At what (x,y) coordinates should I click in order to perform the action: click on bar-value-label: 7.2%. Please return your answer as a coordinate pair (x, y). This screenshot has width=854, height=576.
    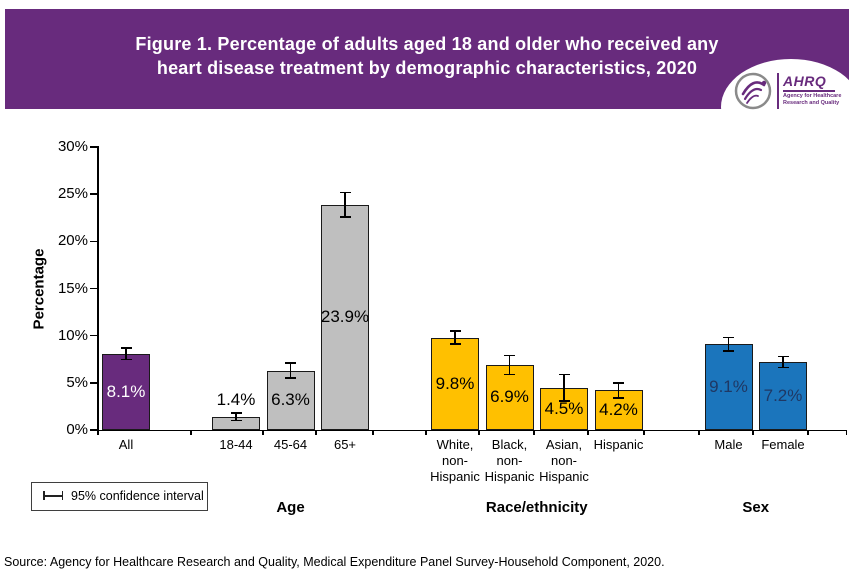
    Looking at the image, I should click on (783, 396).